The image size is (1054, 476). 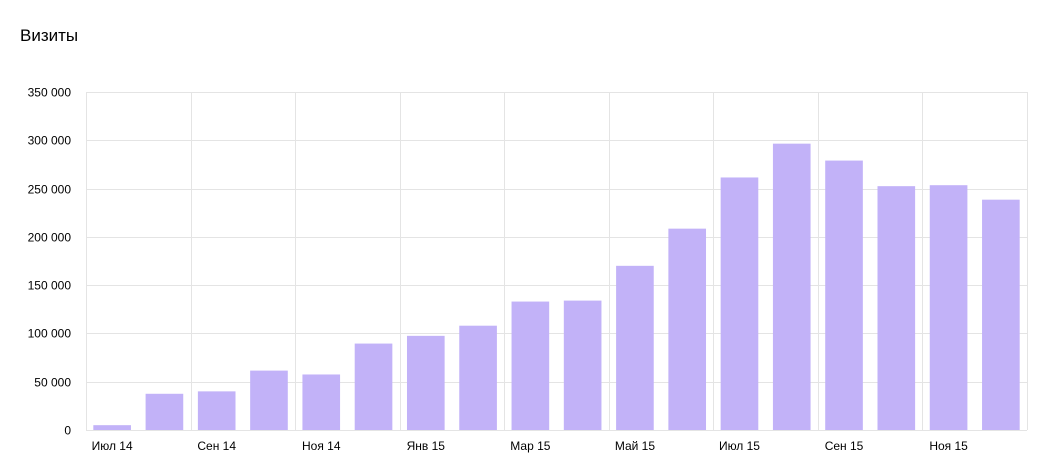 I want to click on x-tick-label: Янв 15, so click(x=426, y=446).